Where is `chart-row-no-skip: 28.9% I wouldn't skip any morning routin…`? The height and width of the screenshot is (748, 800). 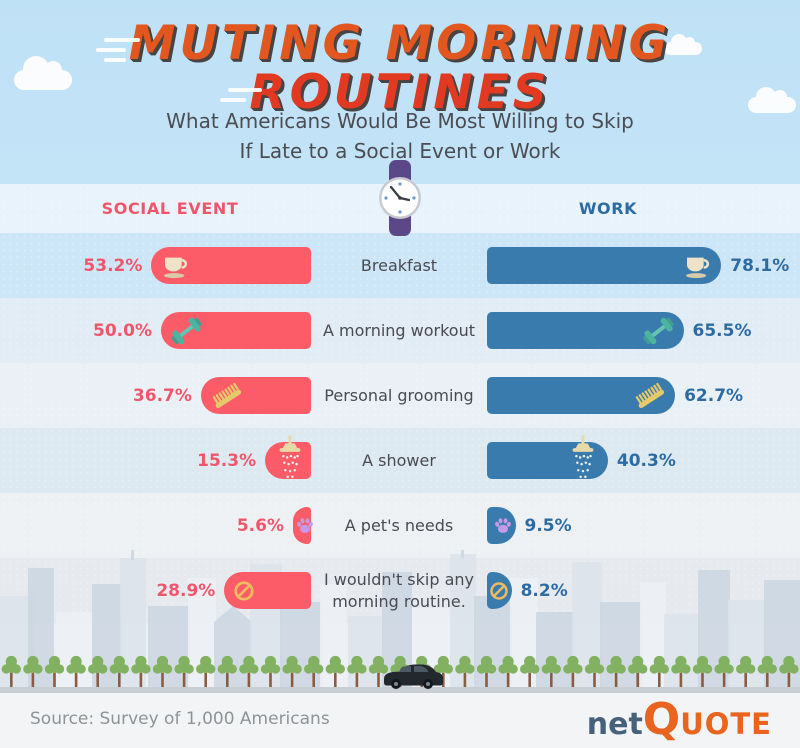
chart-row-no-skip: 28.9% I wouldn't skip any morning routin… is located at coordinates (400, 590).